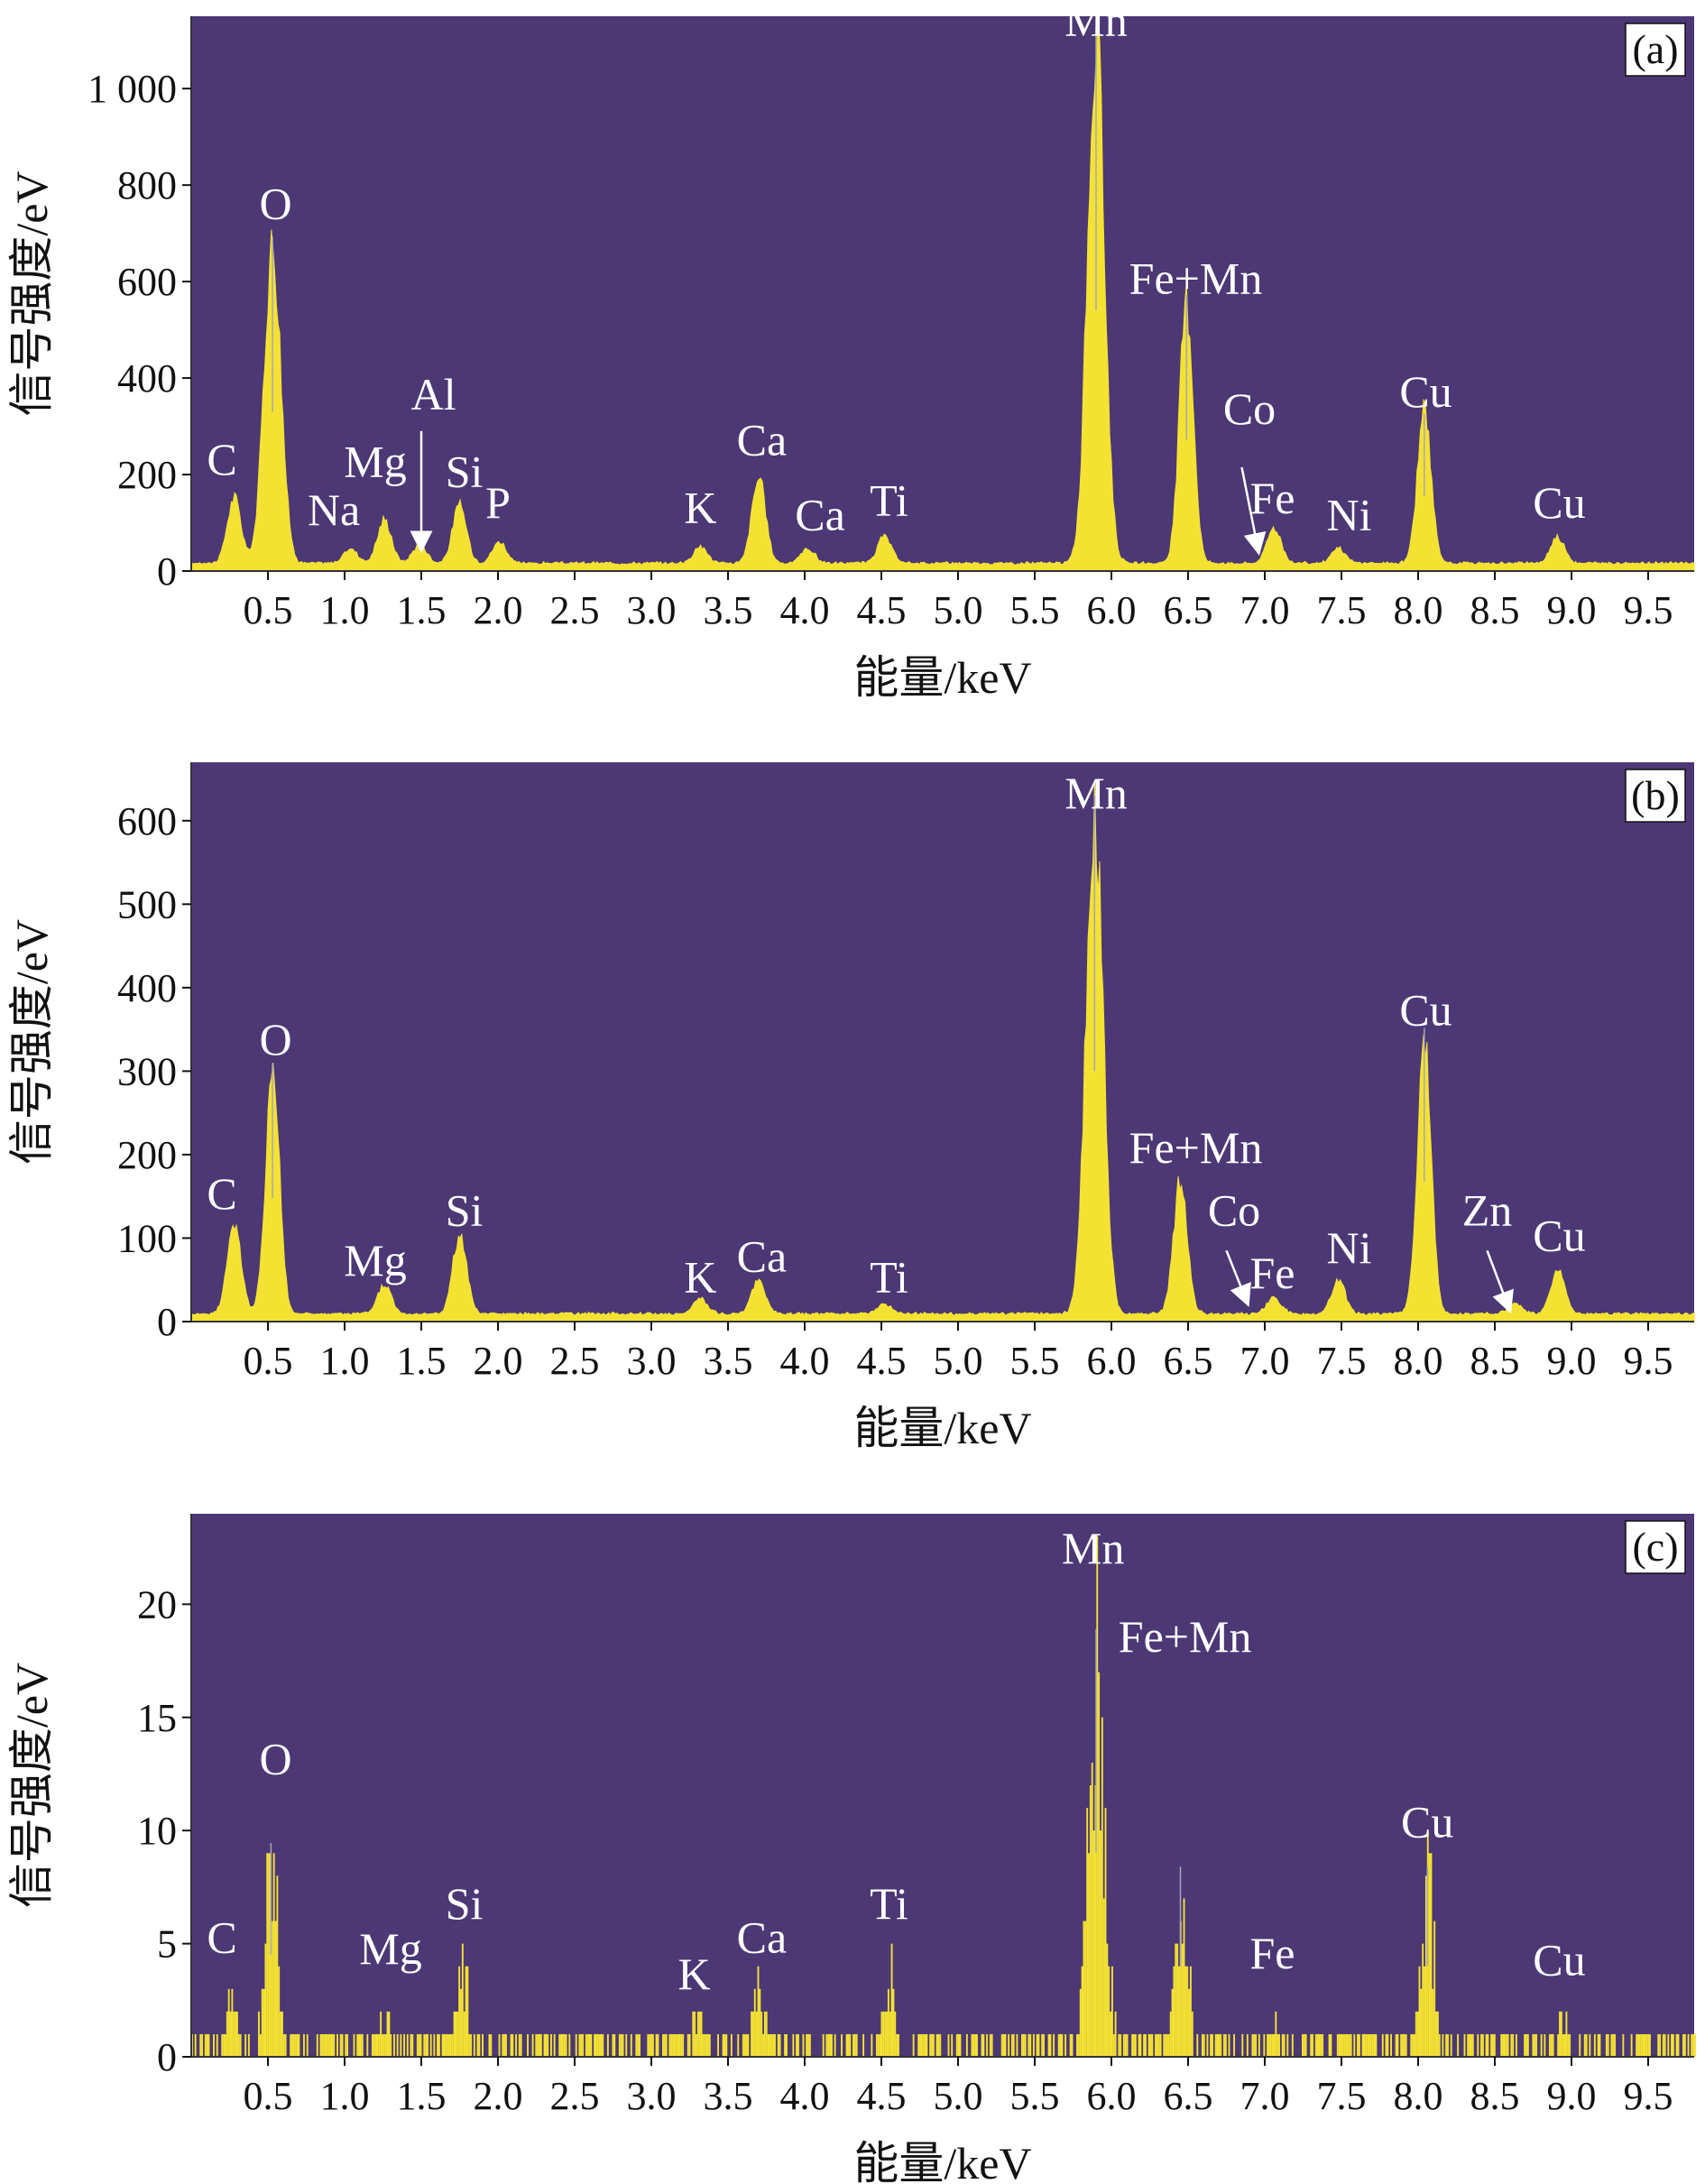 The height and width of the screenshot is (2184, 1705). Describe the element at coordinates (147, 988) in the screenshot. I see `y-tick-label: 400` at that location.